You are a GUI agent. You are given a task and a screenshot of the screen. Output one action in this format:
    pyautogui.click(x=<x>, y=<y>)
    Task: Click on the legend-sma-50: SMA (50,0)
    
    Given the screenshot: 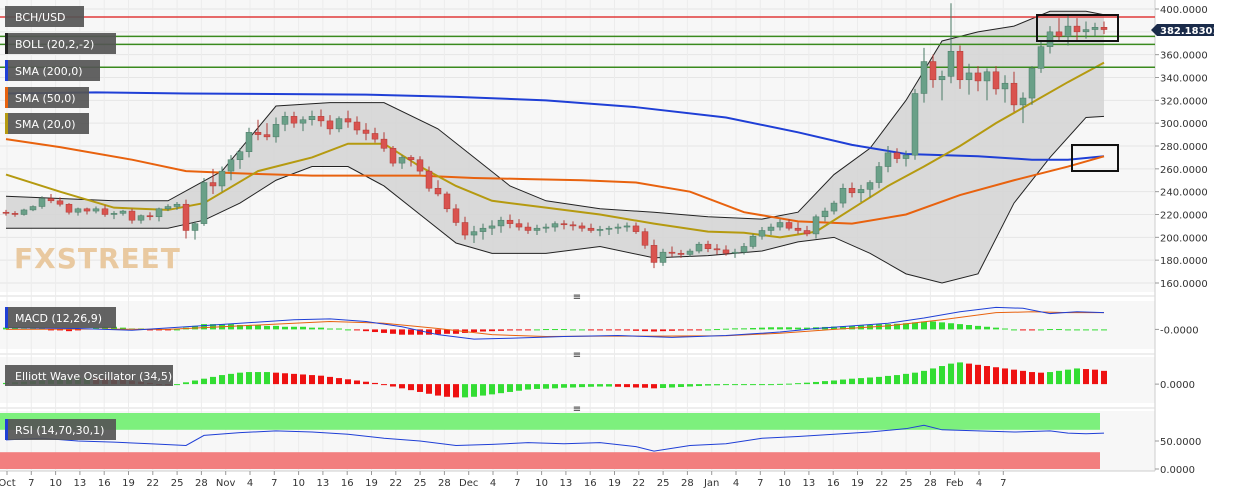 What is the action you would take?
    pyautogui.click(x=47, y=97)
    